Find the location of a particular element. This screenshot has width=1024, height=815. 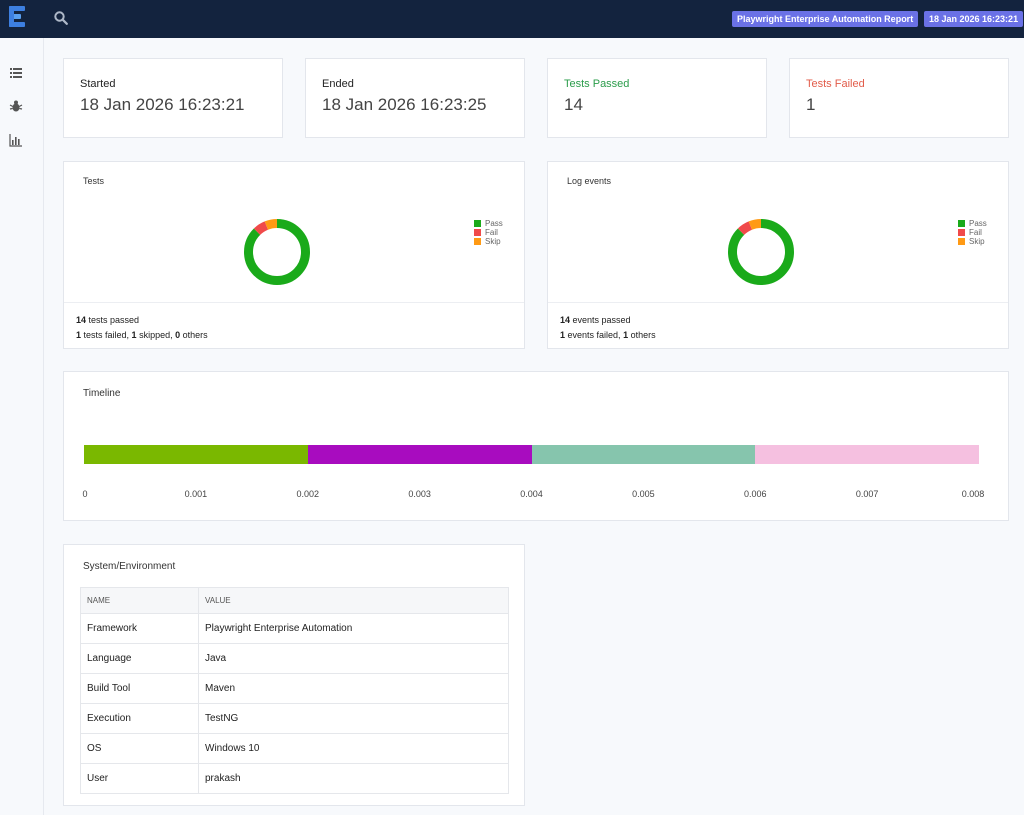

tests-legend: Pass Fail Skip is located at coordinates (488, 232).